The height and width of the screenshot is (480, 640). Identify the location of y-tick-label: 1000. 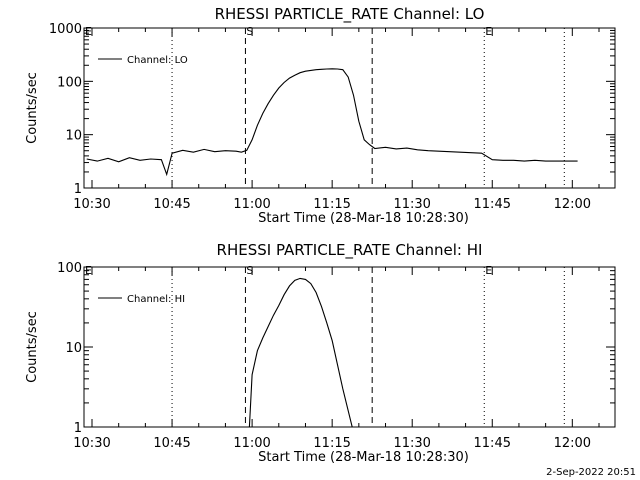
(65, 29).